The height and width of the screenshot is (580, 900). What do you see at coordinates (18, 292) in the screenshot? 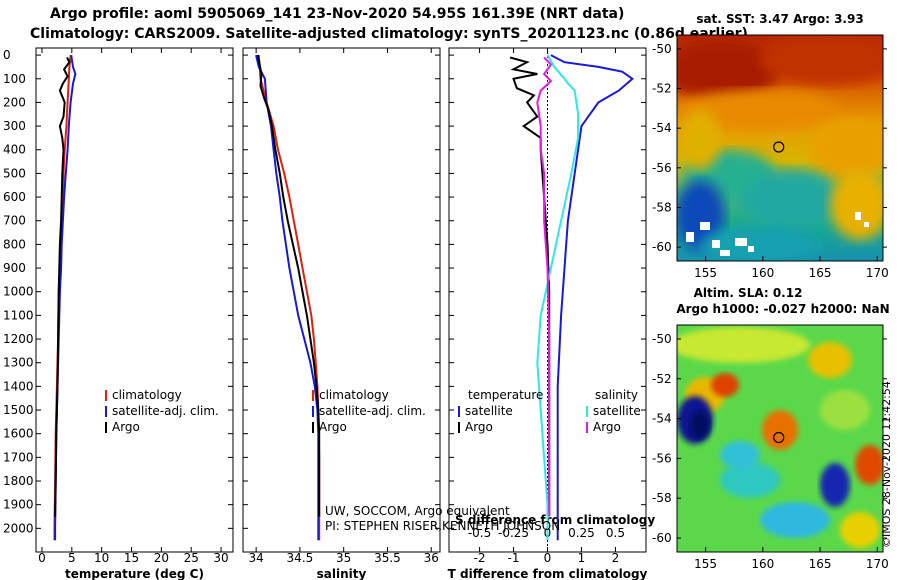
I see `depth-tick-label: 1000` at bounding box center [18, 292].